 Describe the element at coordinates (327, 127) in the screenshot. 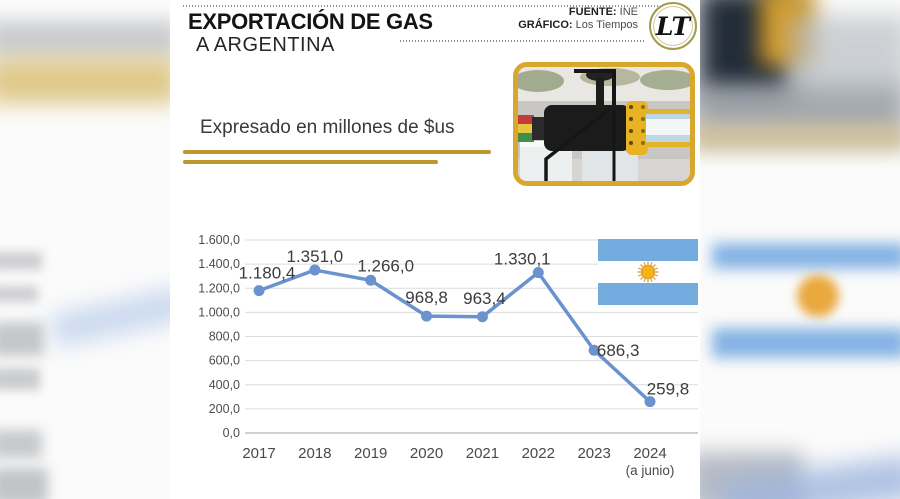

I see `chart-units-caption: Expresado en millones de $us` at that location.